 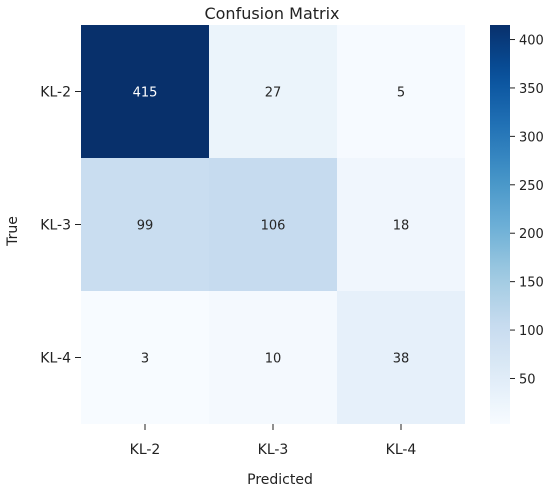 I want to click on colorbar-tick-label: 150, so click(x=531, y=283).